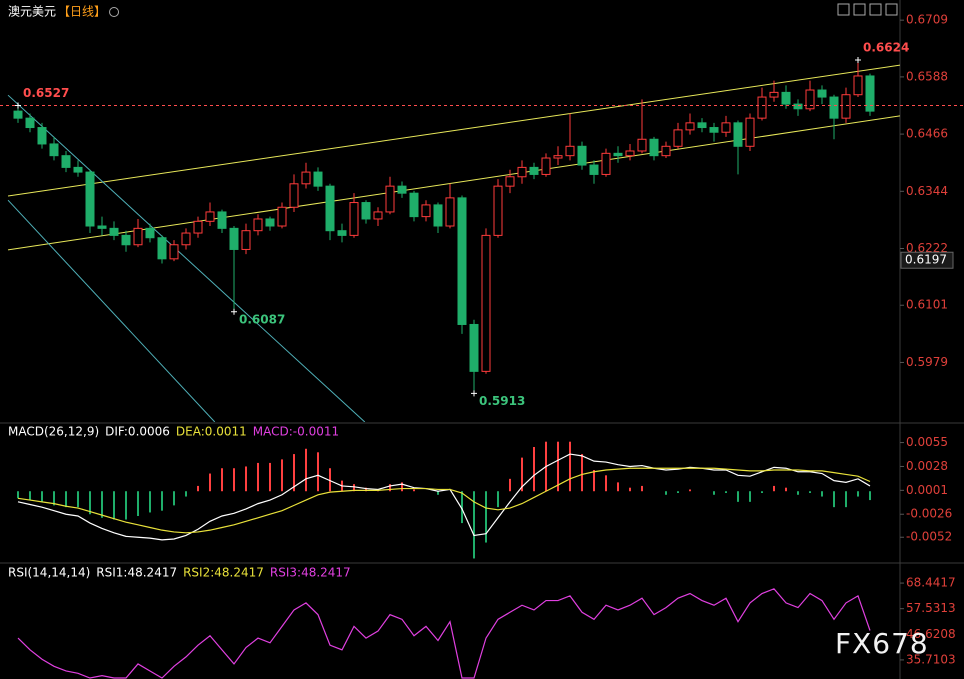 The width and height of the screenshot is (964, 679). I want to click on y-tick-label: 0.6709, so click(927, 20).